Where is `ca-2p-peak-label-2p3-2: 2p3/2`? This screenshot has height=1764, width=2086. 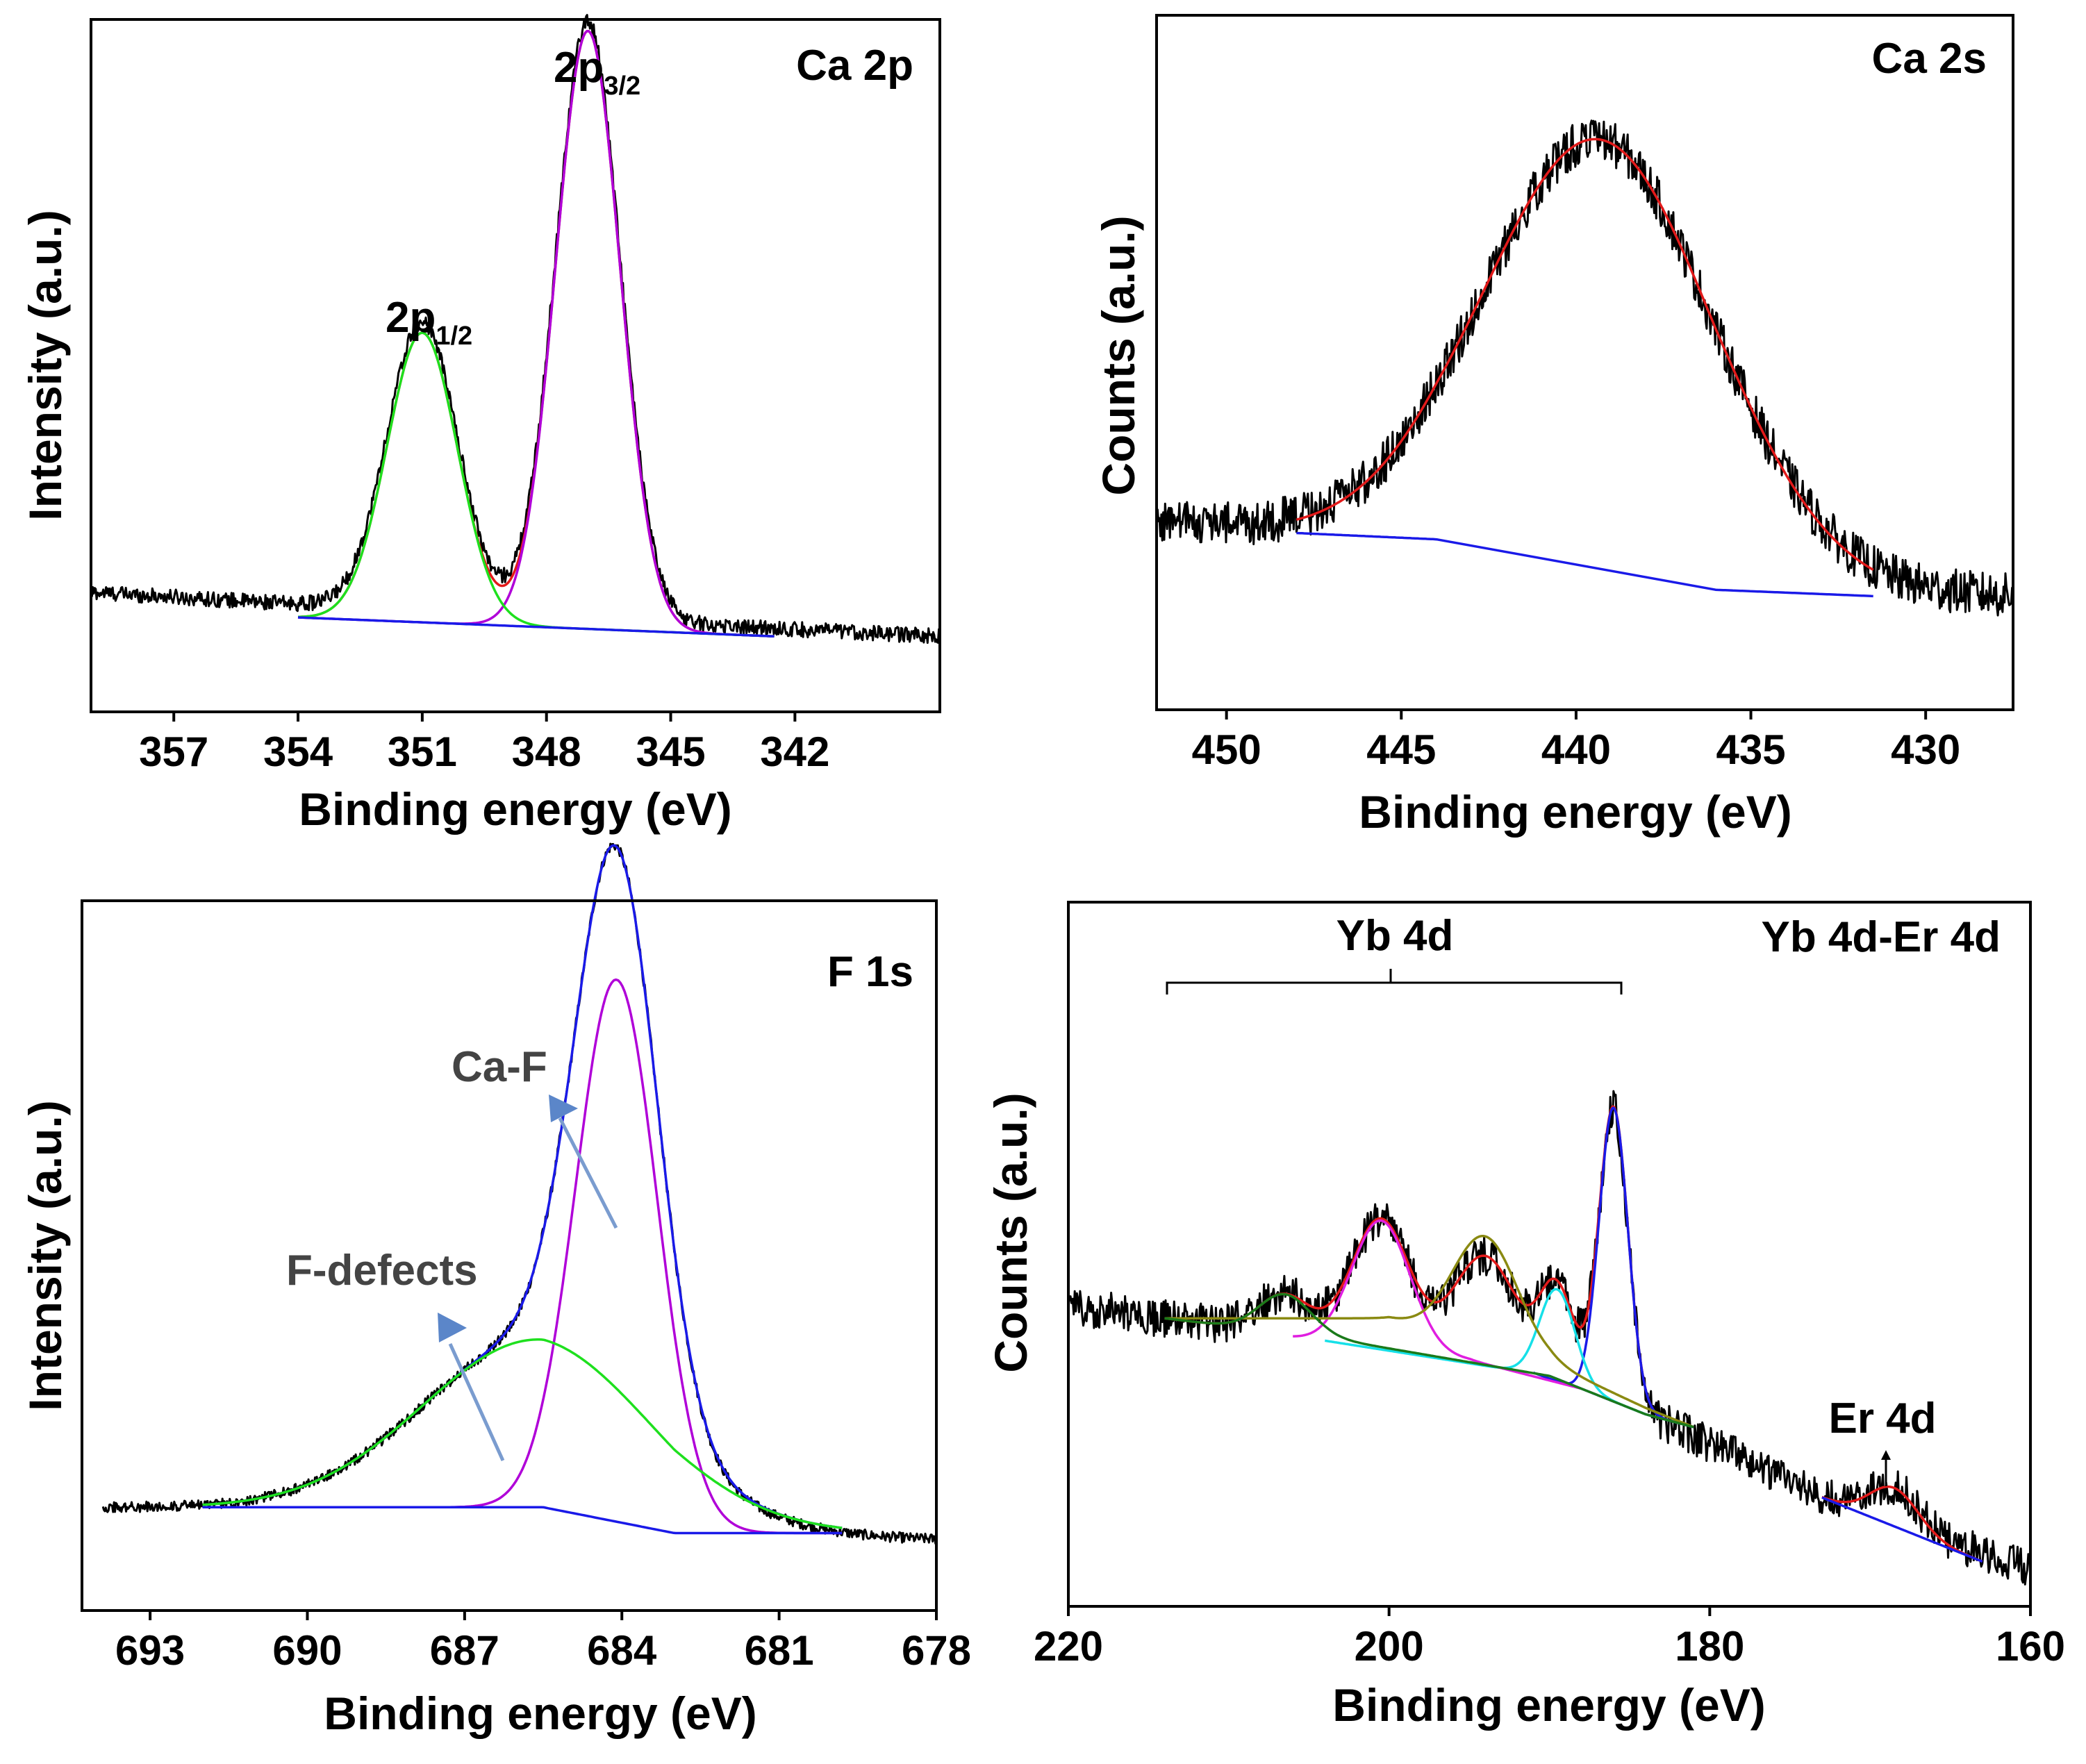 ca-2p-peak-label-2p3-2: 2p3/2 is located at coordinates (597, 72).